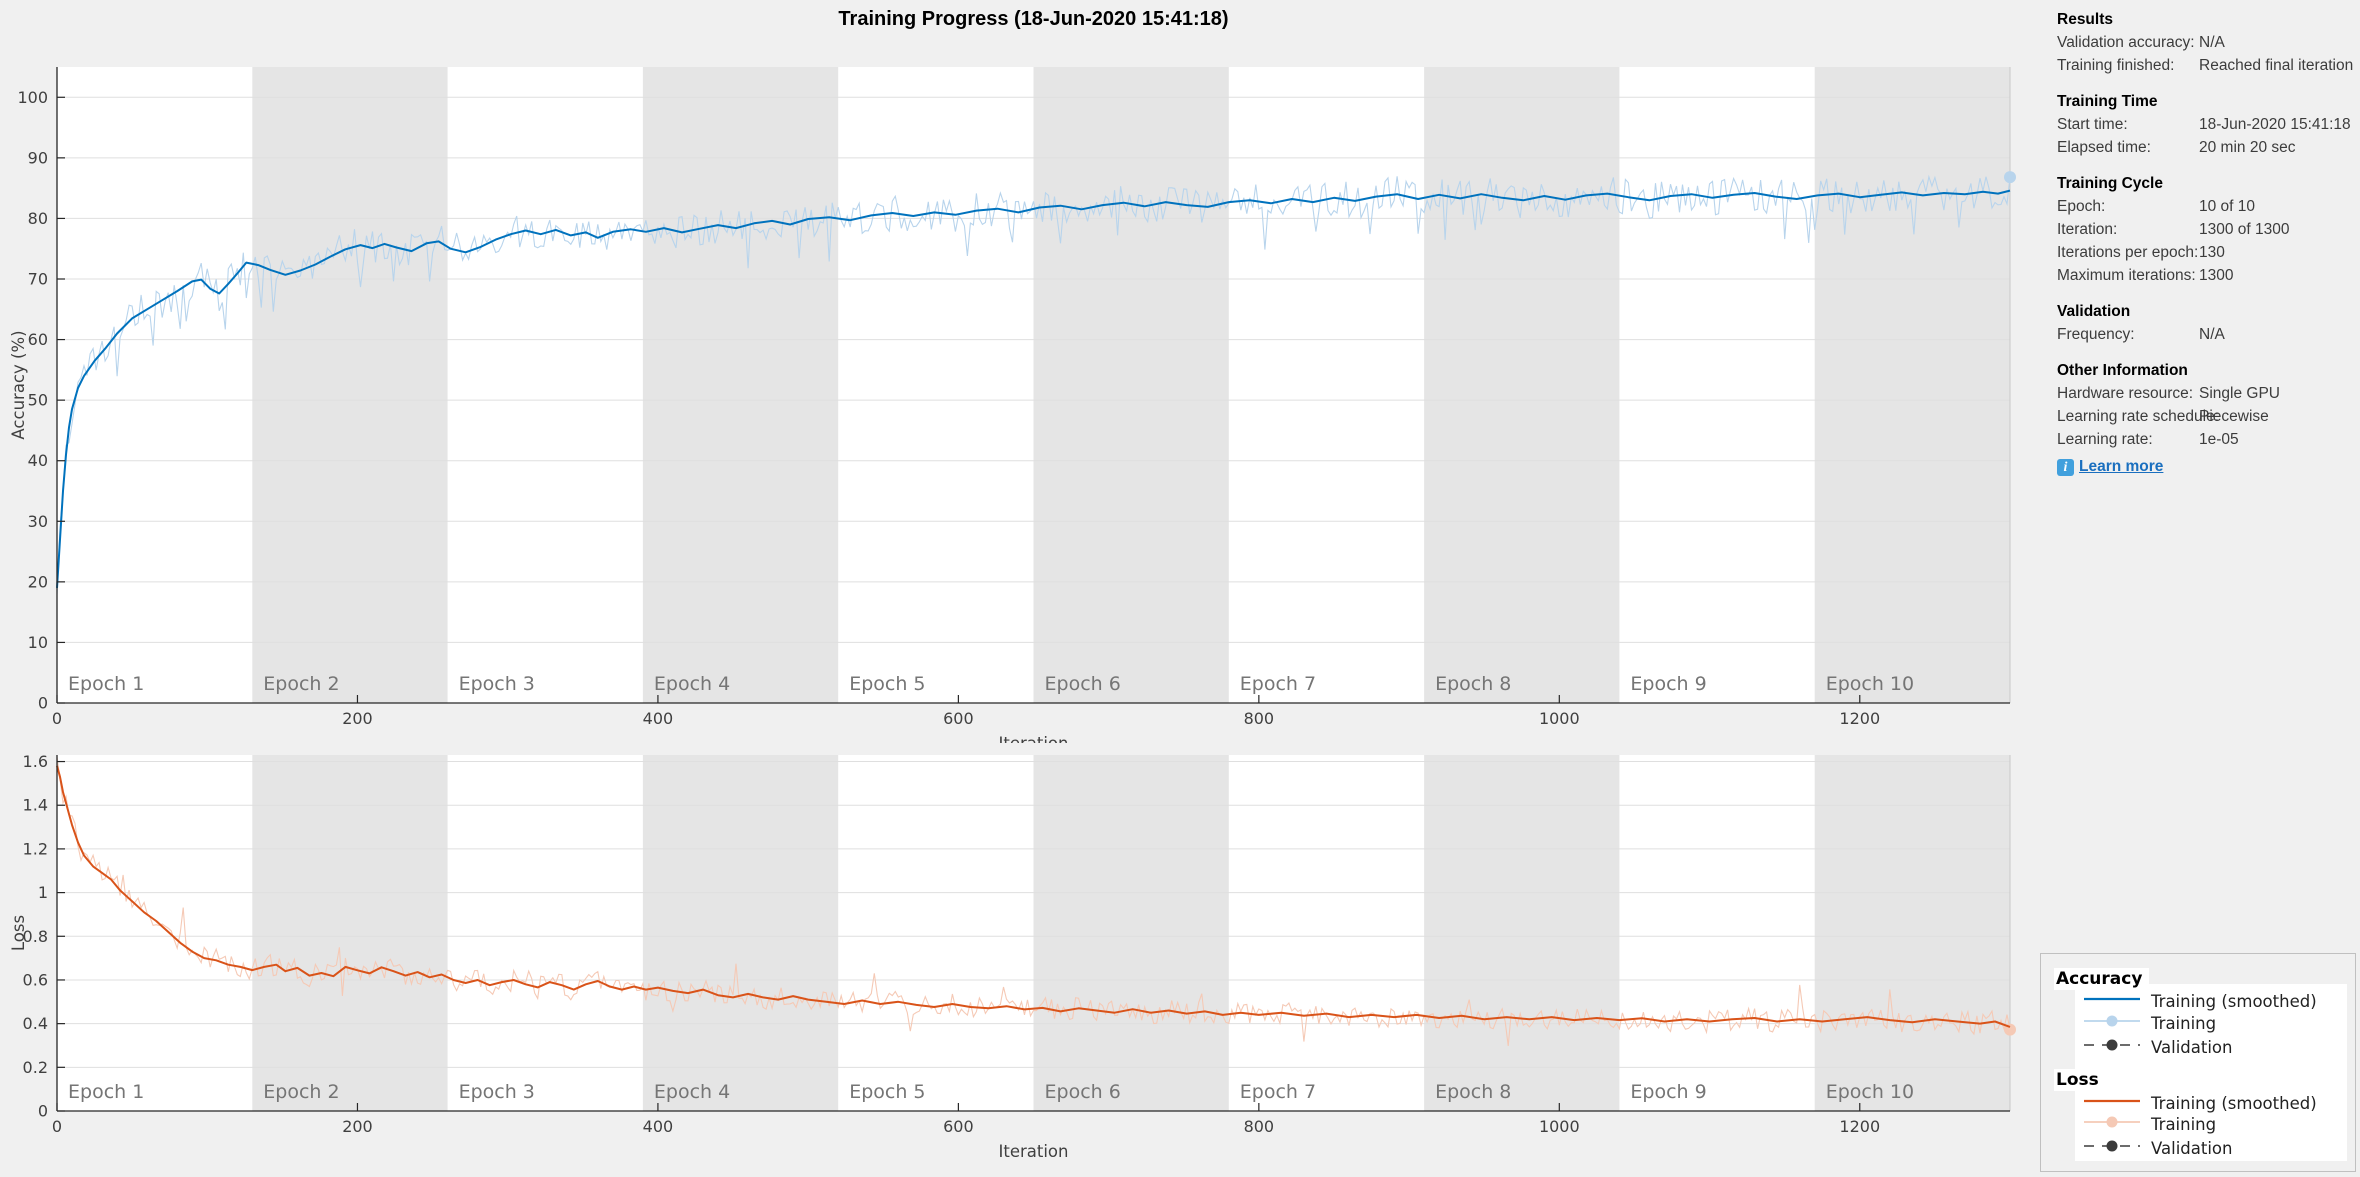 This screenshot has height=1177, width=2360. Describe the element at coordinates (2276, 65) in the screenshot. I see `row-value: Reached final iteration` at that location.